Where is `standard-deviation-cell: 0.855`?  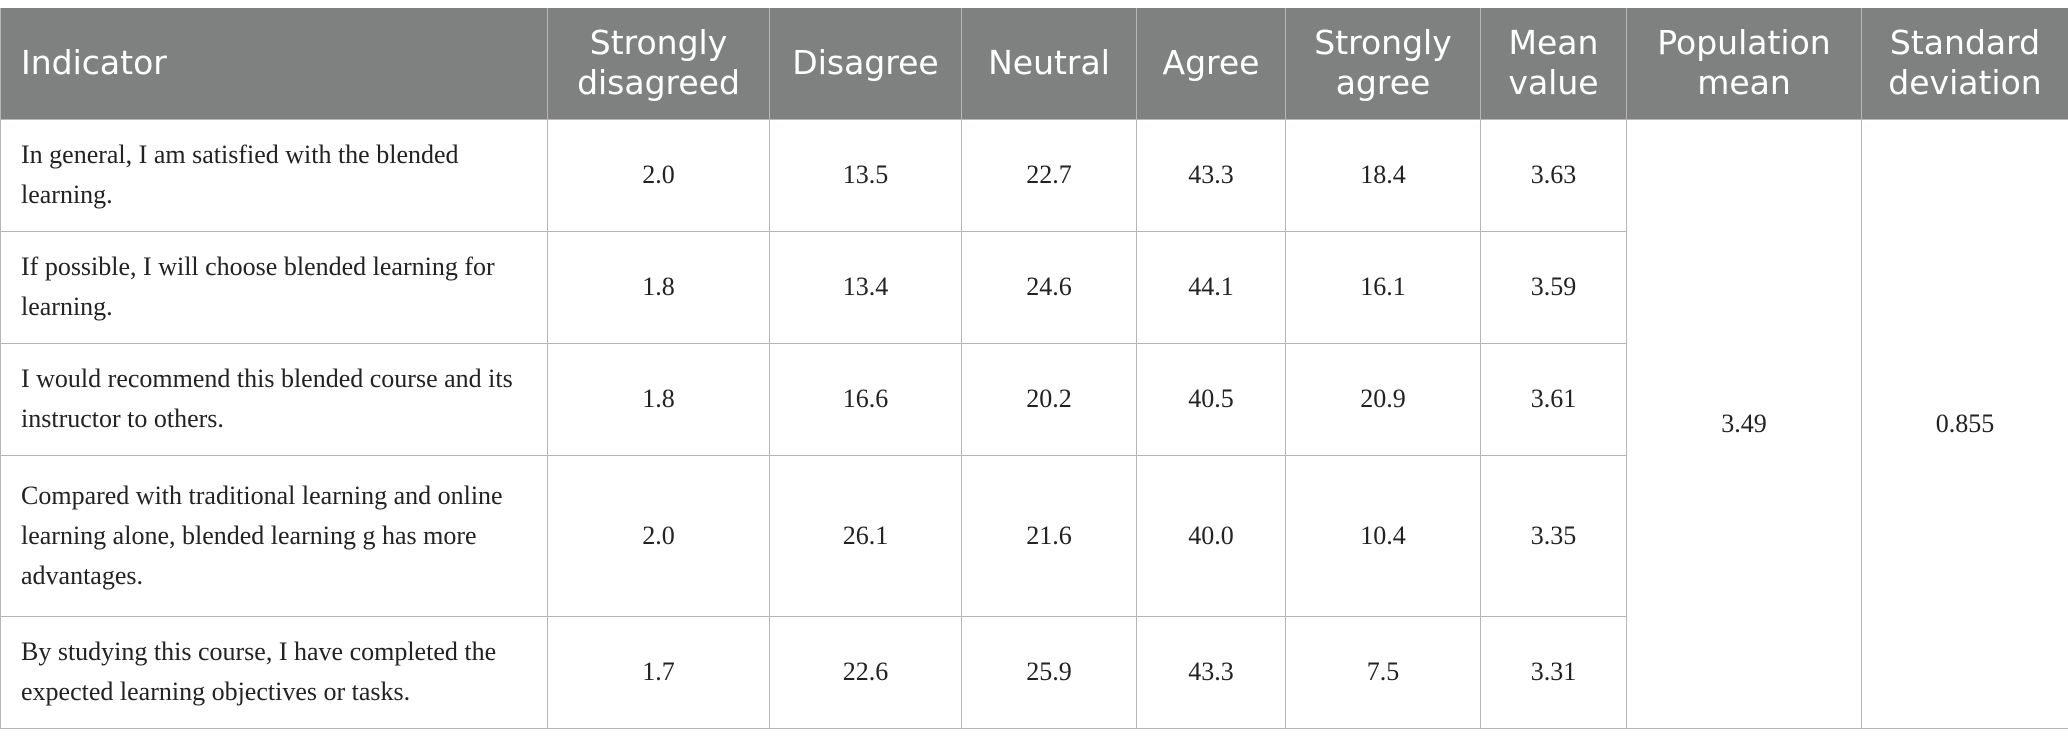
standard-deviation-cell: 0.855 is located at coordinates (1964, 423).